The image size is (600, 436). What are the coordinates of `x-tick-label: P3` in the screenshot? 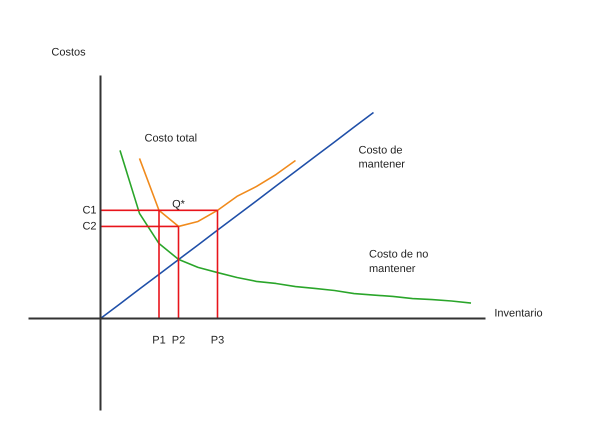 It's located at (217, 340).